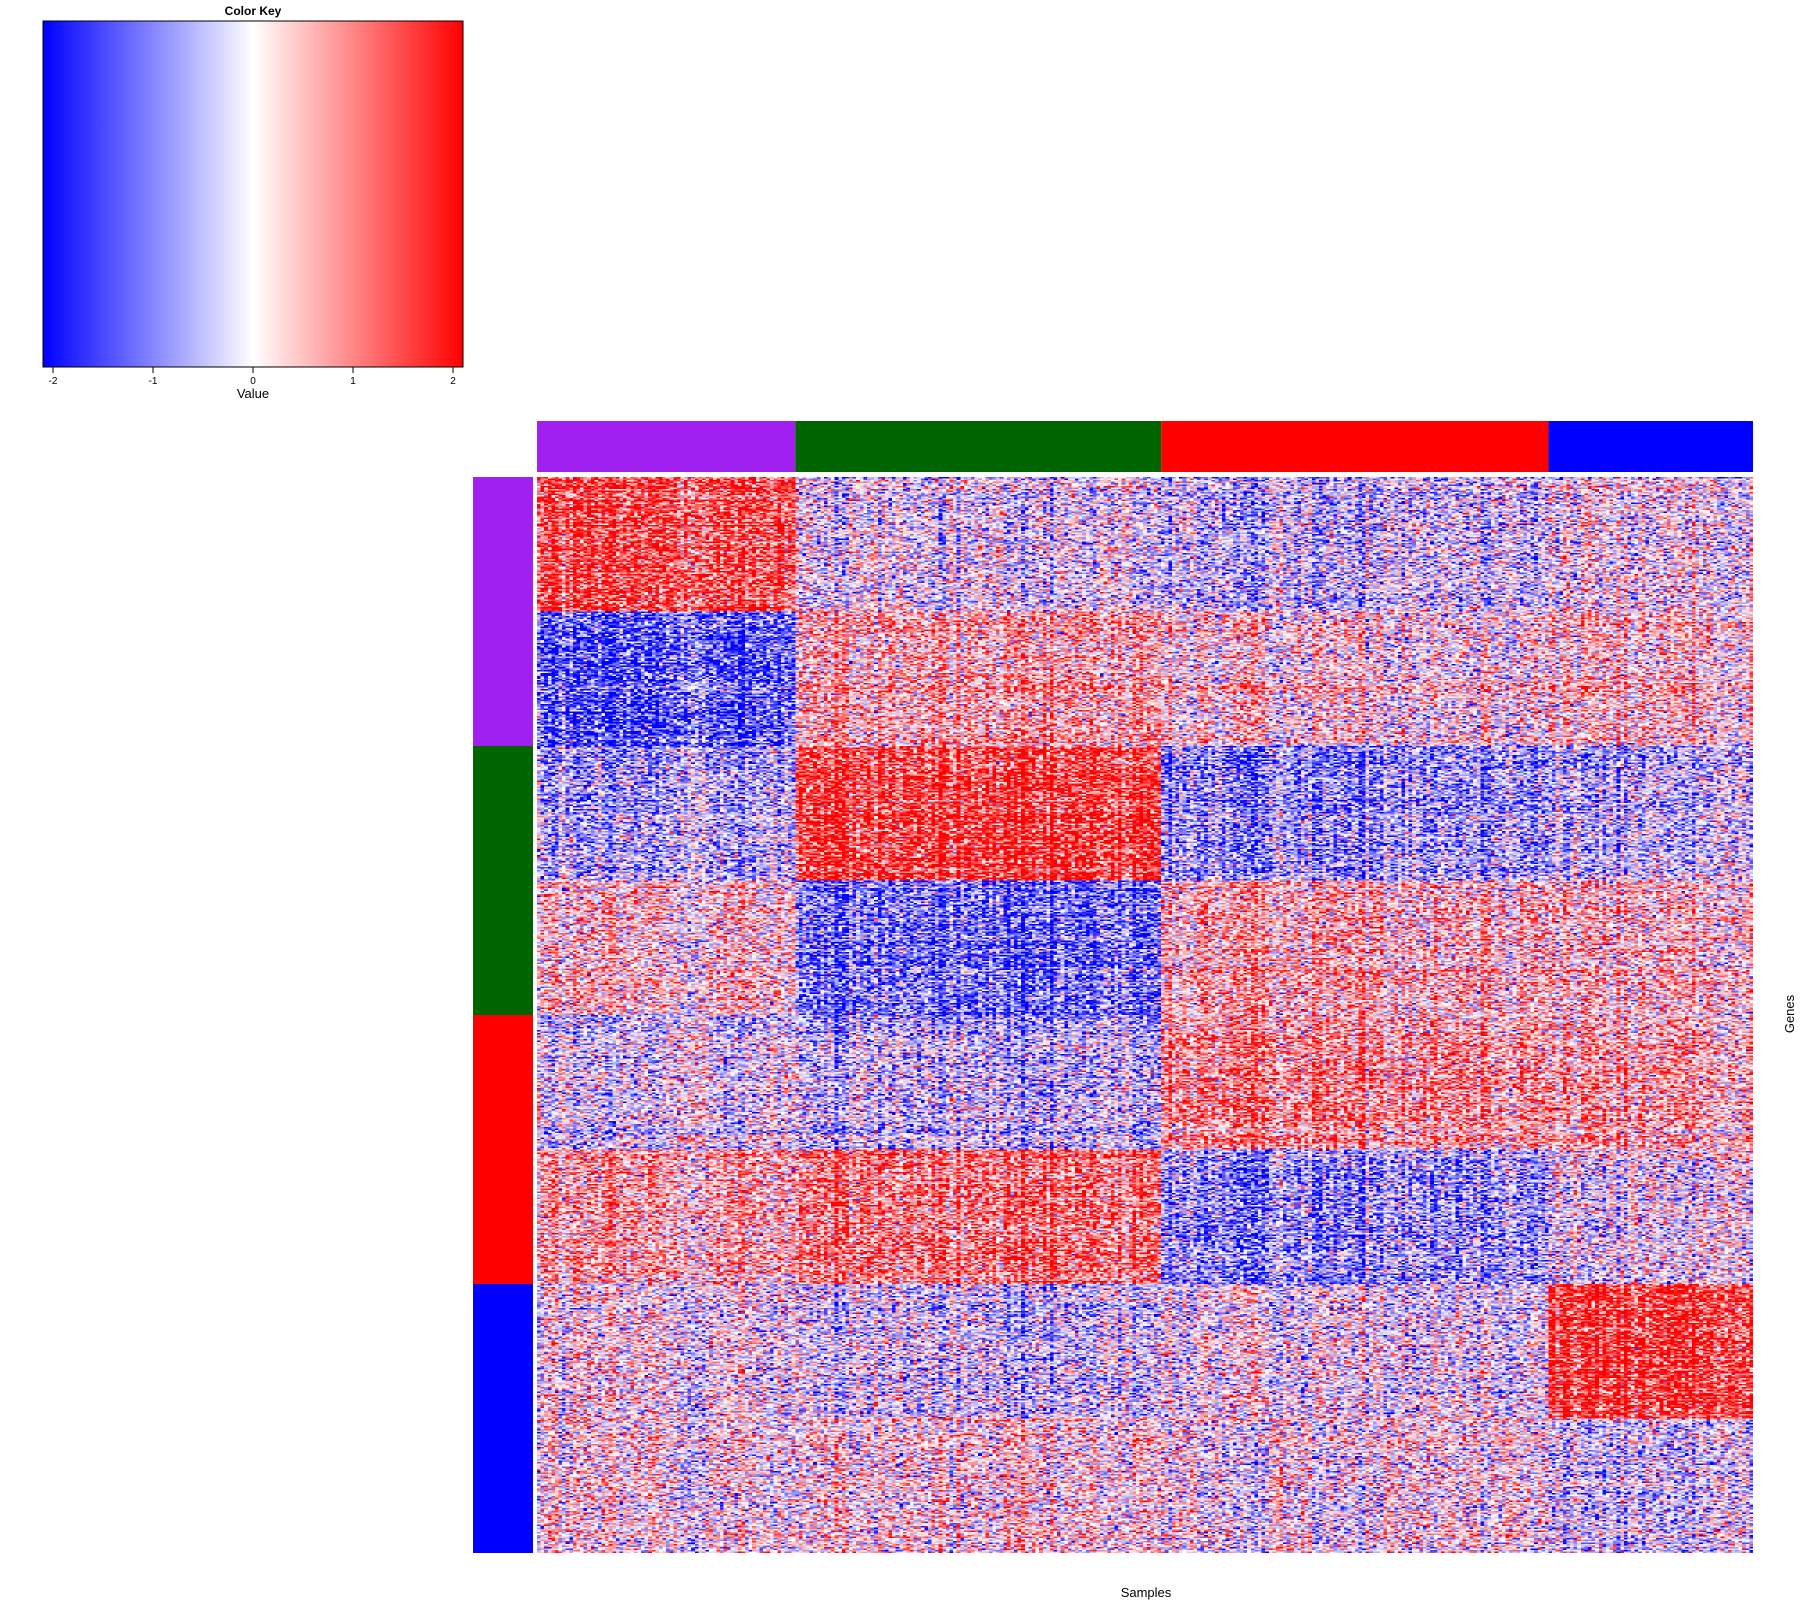  Describe the element at coordinates (453, 381) in the screenshot. I see `color-key-tick-label: 2` at that location.